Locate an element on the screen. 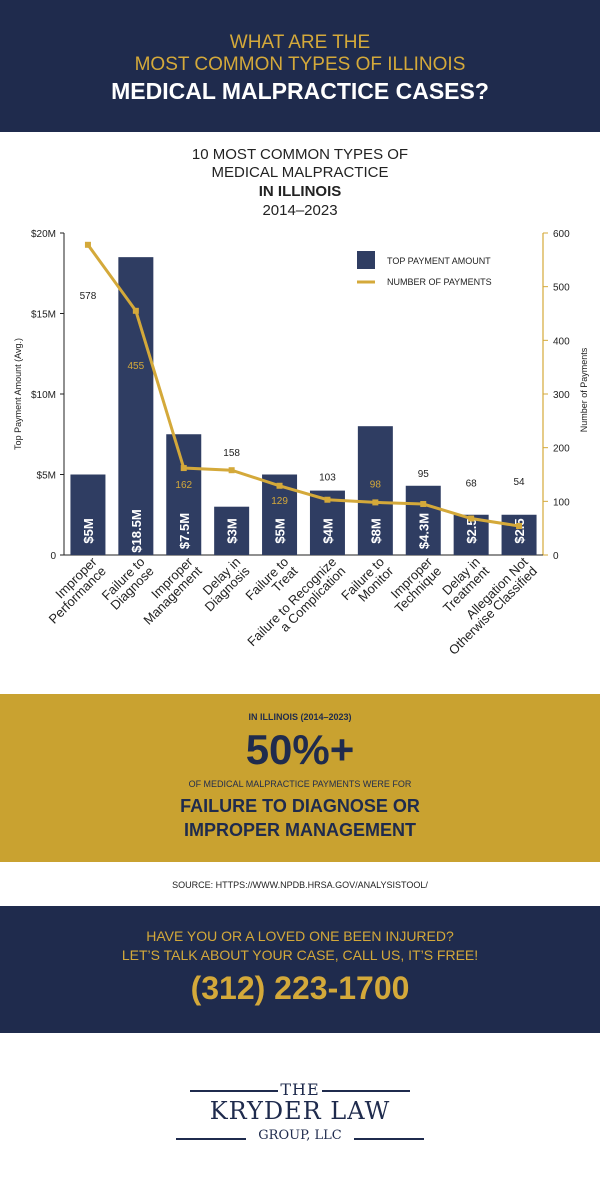 Image resolution: width=600 pixels, height=1199 pixels. chart-title-line-3: IN ILLINOIS is located at coordinates (300, 191).